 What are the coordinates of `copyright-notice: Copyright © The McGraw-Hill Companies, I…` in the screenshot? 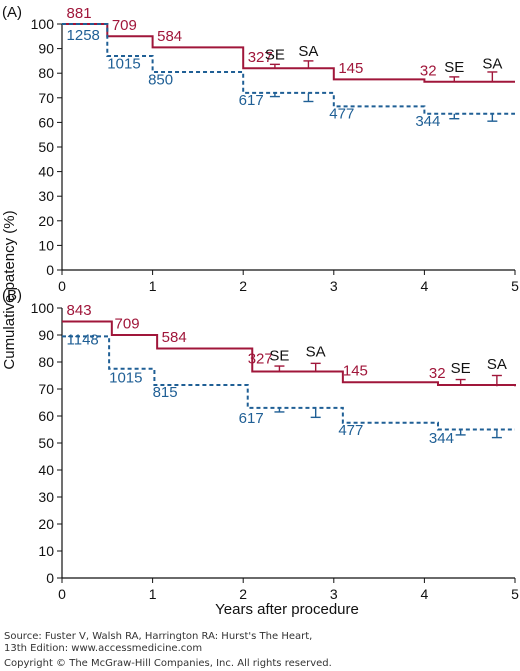 It's located at (168, 663).